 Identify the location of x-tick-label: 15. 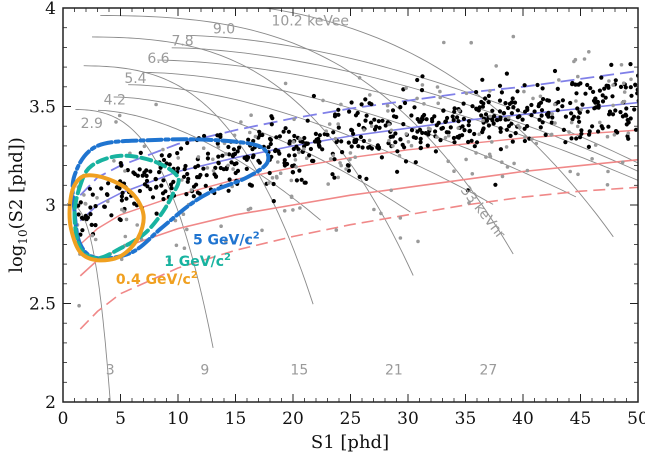
(236, 419).